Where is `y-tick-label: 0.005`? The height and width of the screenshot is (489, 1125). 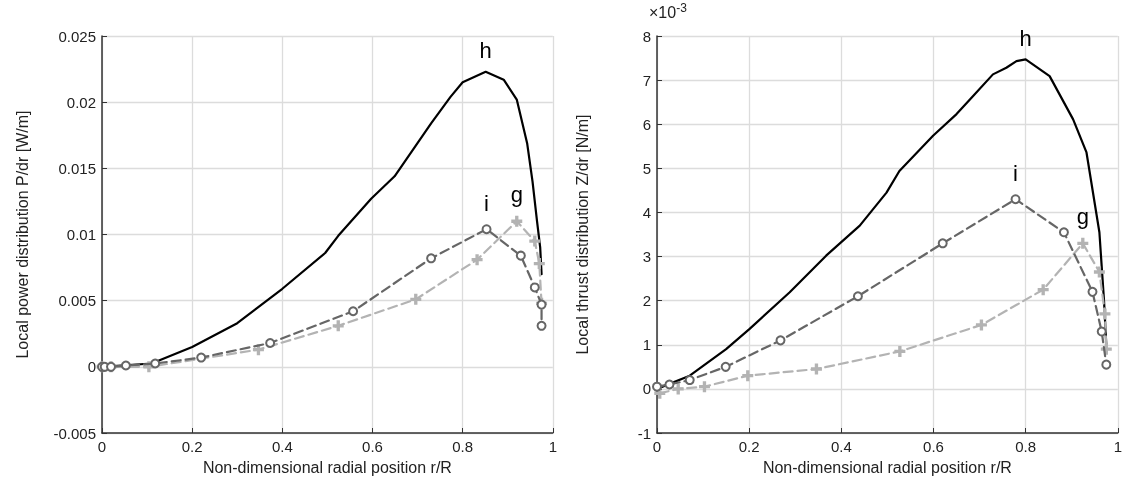
y-tick-label: 0.005 is located at coordinates (77, 301).